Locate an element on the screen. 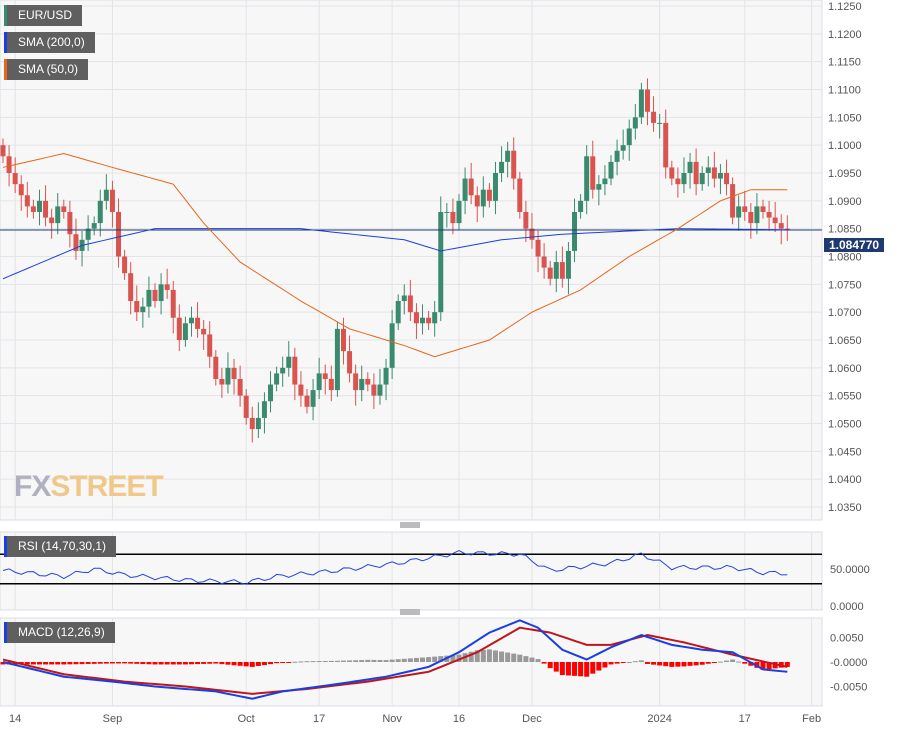 The height and width of the screenshot is (731, 898). price-tick-label: 1.1050 is located at coordinates (845, 118).